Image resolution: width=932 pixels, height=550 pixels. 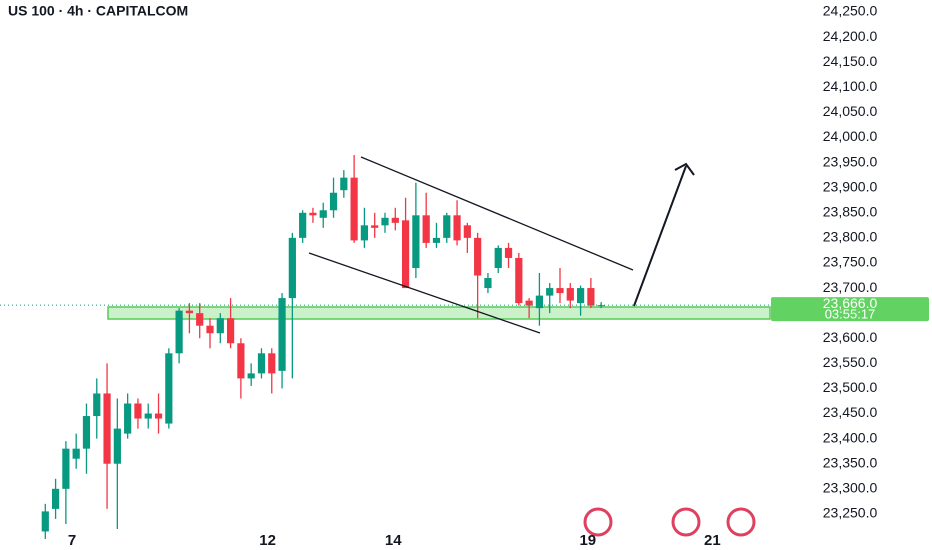 What do you see at coordinates (850, 488) in the screenshot?
I see `y-tick-label: 23,300.0` at bounding box center [850, 488].